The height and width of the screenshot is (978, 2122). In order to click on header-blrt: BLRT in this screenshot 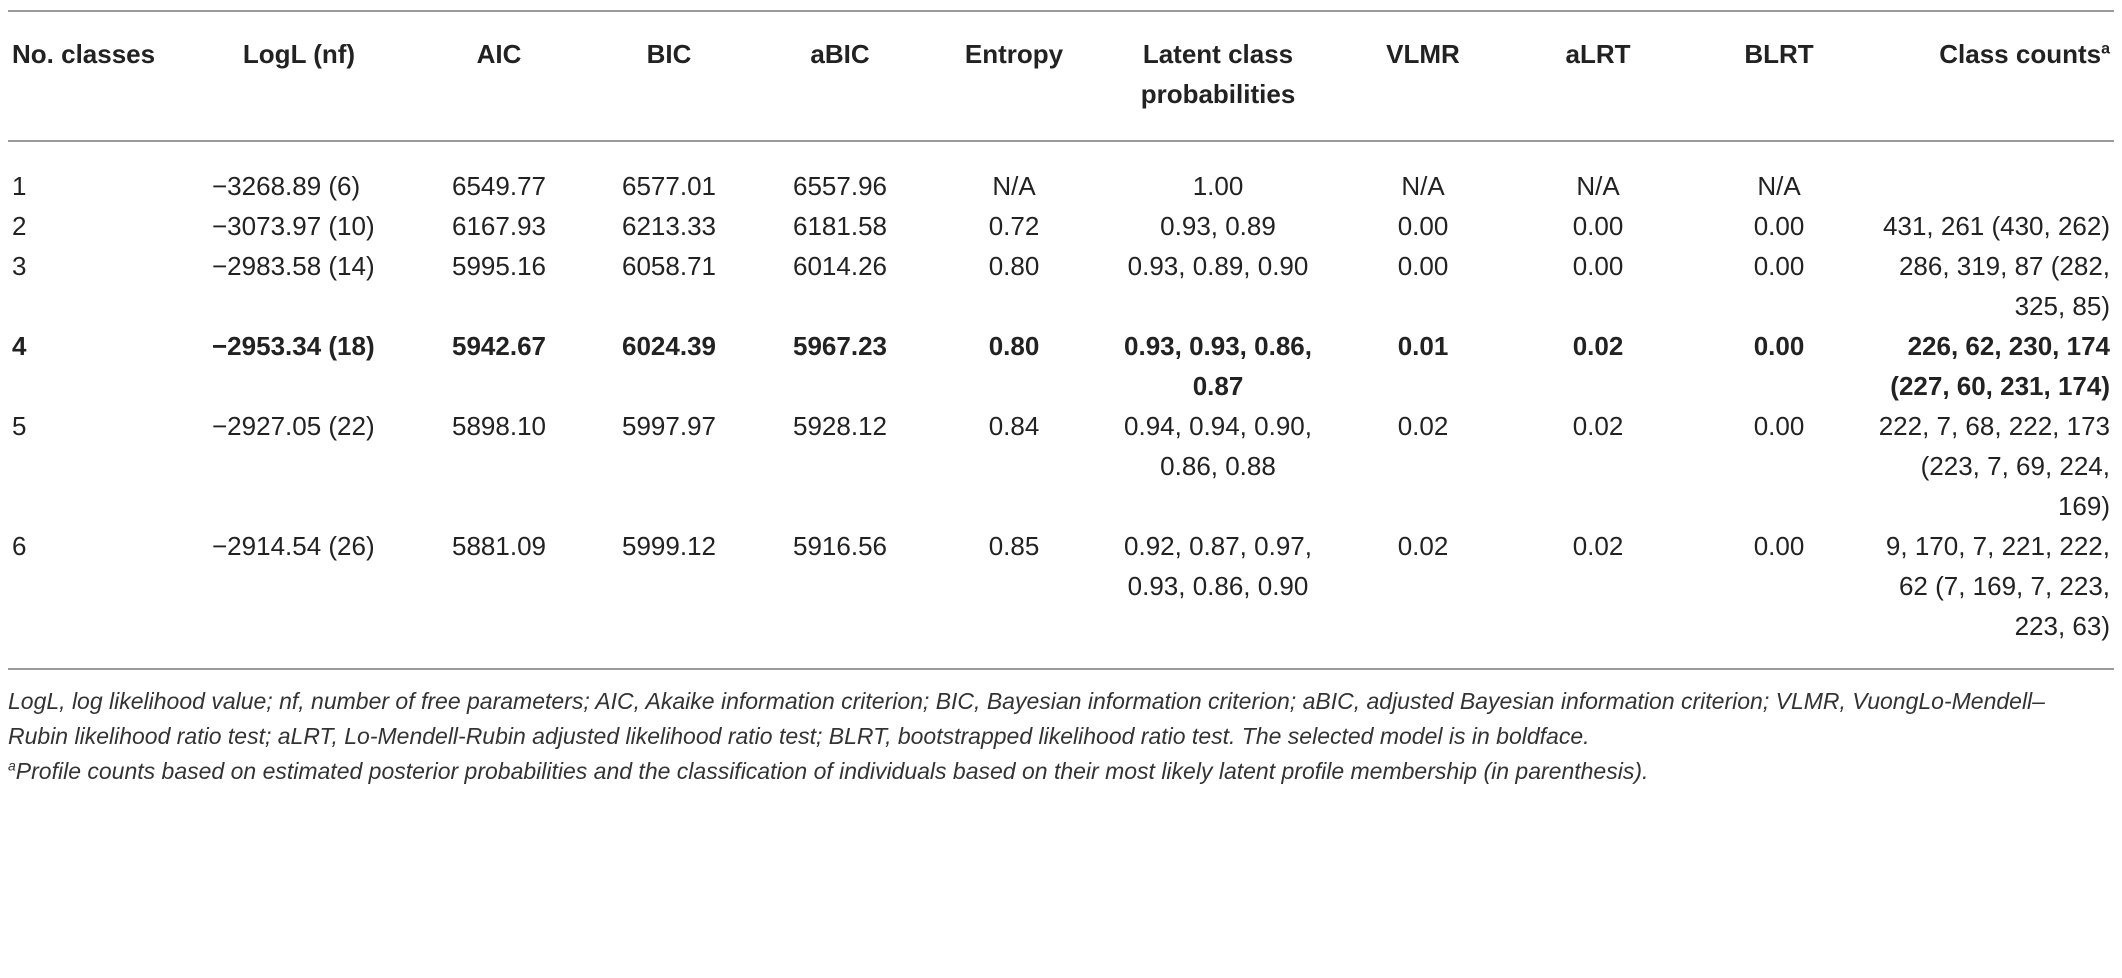, I will do `click(1779, 54)`.